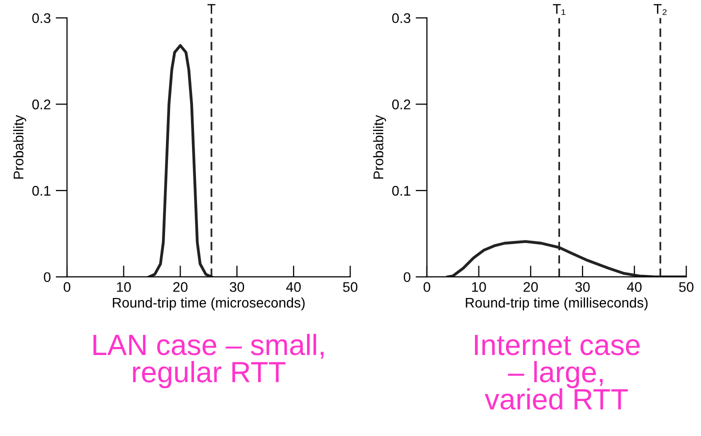 The height and width of the screenshot is (436, 701). What do you see at coordinates (559, 9) in the screenshot?
I see `ref-line-label: T₁` at bounding box center [559, 9].